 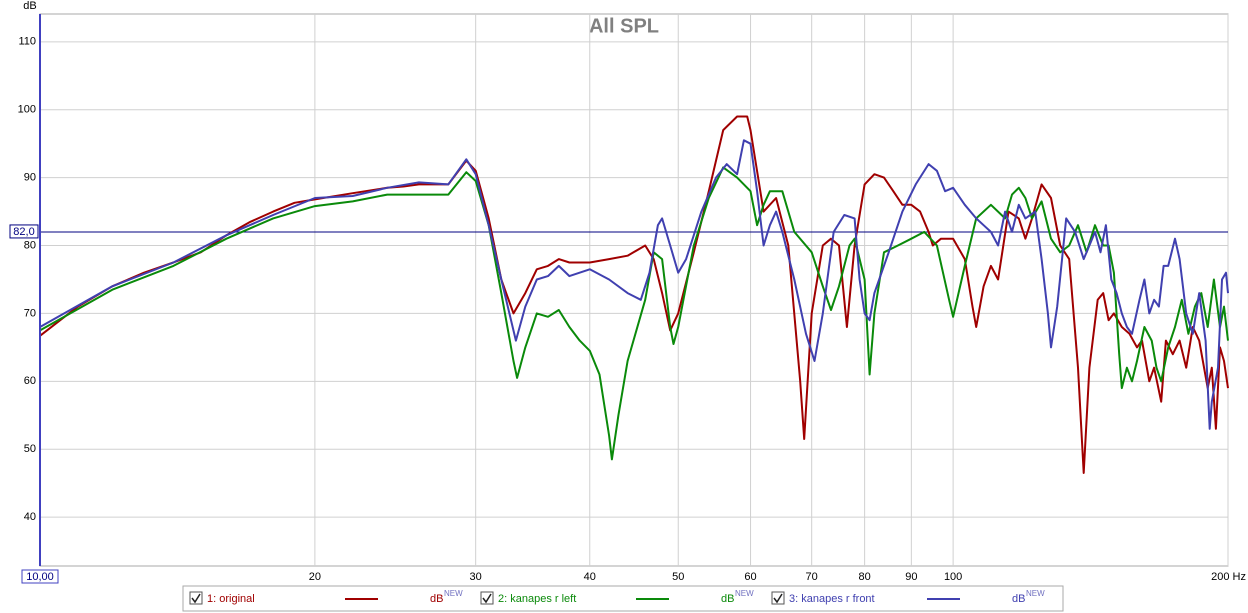 I want to click on y-tick-label: 70, so click(x=30, y=313).